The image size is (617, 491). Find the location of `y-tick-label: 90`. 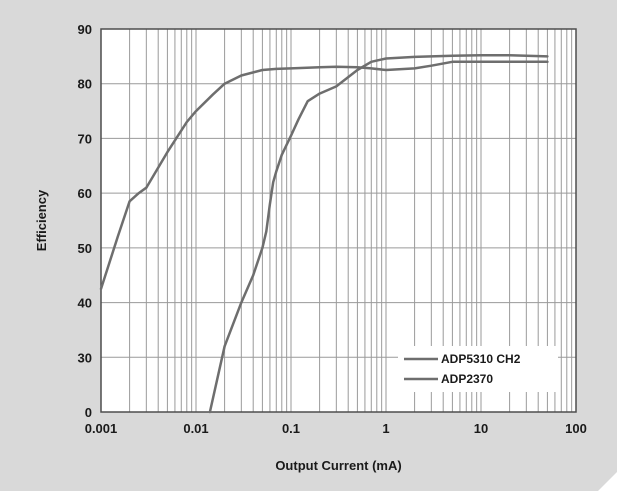

y-tick-label: 90 is located at coordinates (85, 29).